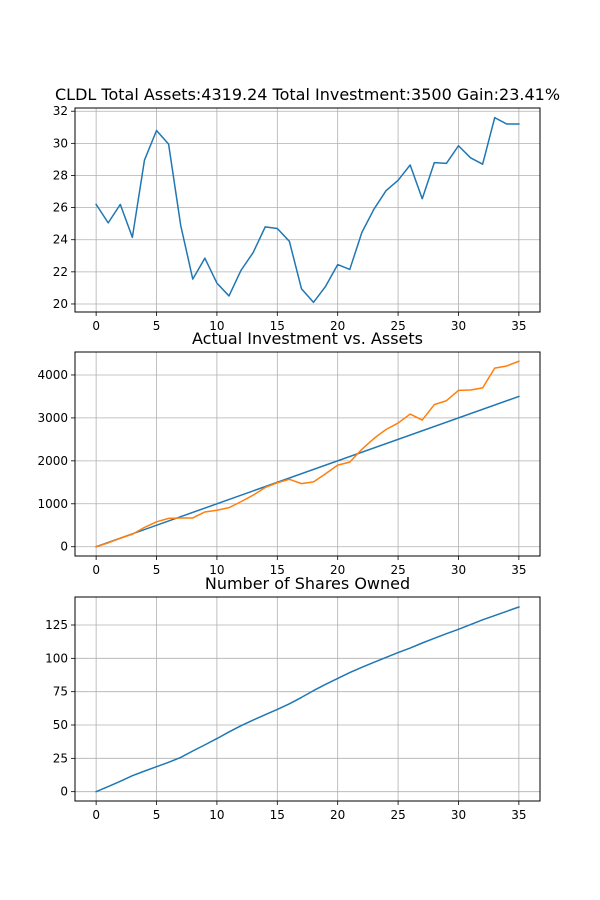 The height and width of the screenshot is (900, 600). What do you see at coordinates (458, 570) in the screenshot?
I see `chart-investment-vs-assets-xtick-label: 30` at bounding box center [458, 570].